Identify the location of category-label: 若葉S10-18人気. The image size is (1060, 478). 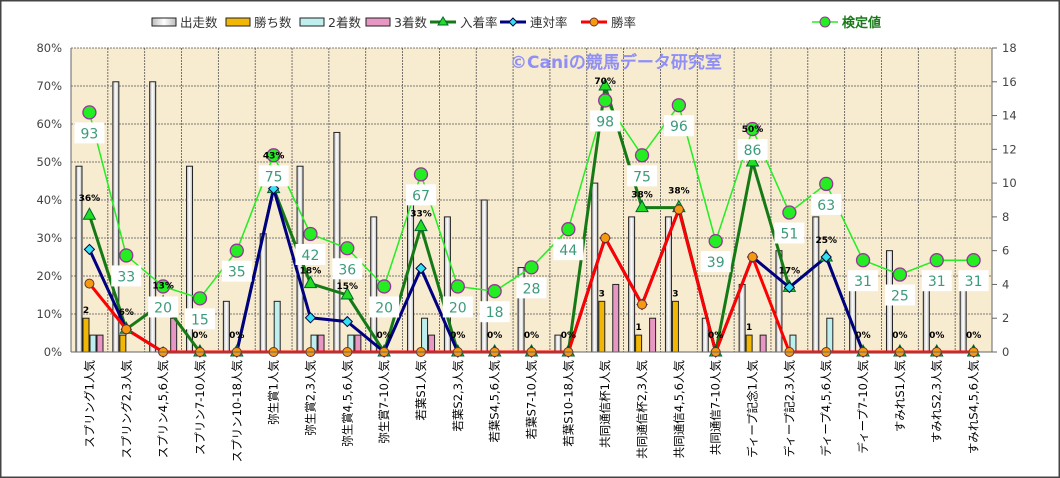
(568, 403).